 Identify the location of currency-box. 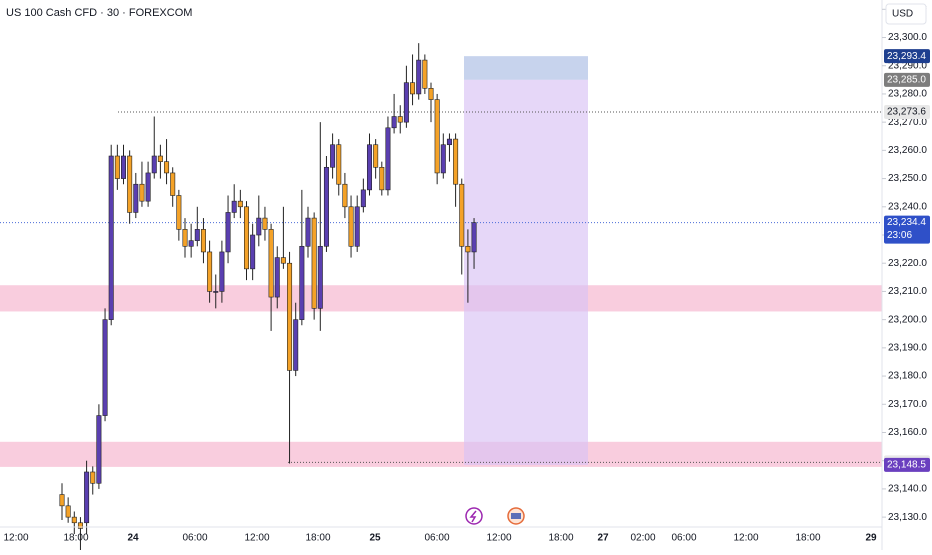
(906, 14).